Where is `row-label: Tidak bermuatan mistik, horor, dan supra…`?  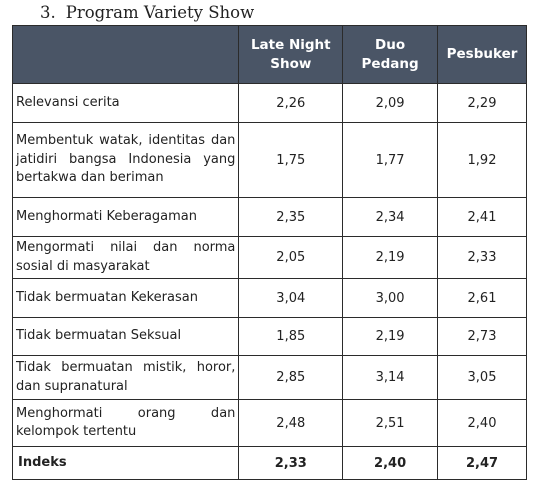 row-label: Tidak bermuatan mistik, horor, dan supra… is located at coordinates (125, 377).